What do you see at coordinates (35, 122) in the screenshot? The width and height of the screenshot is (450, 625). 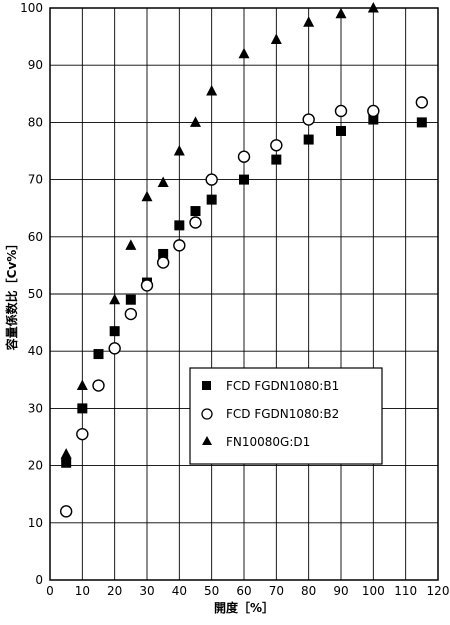 I see `y-tick-label: 80` at bounding box center [35, 122].